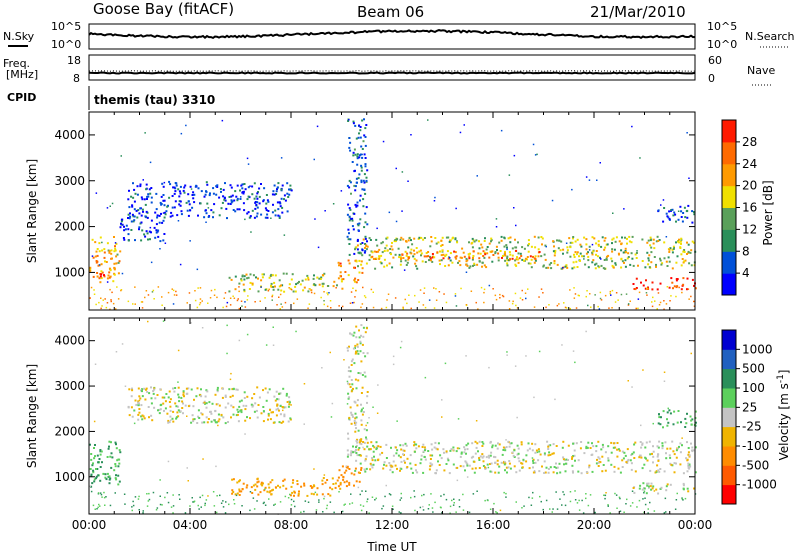 The image size is (800, 554). What do you see at coordinates (770, 36) in the screenshot?
I see `nsearch-label: N.Search` at bounding box center [770, 36].